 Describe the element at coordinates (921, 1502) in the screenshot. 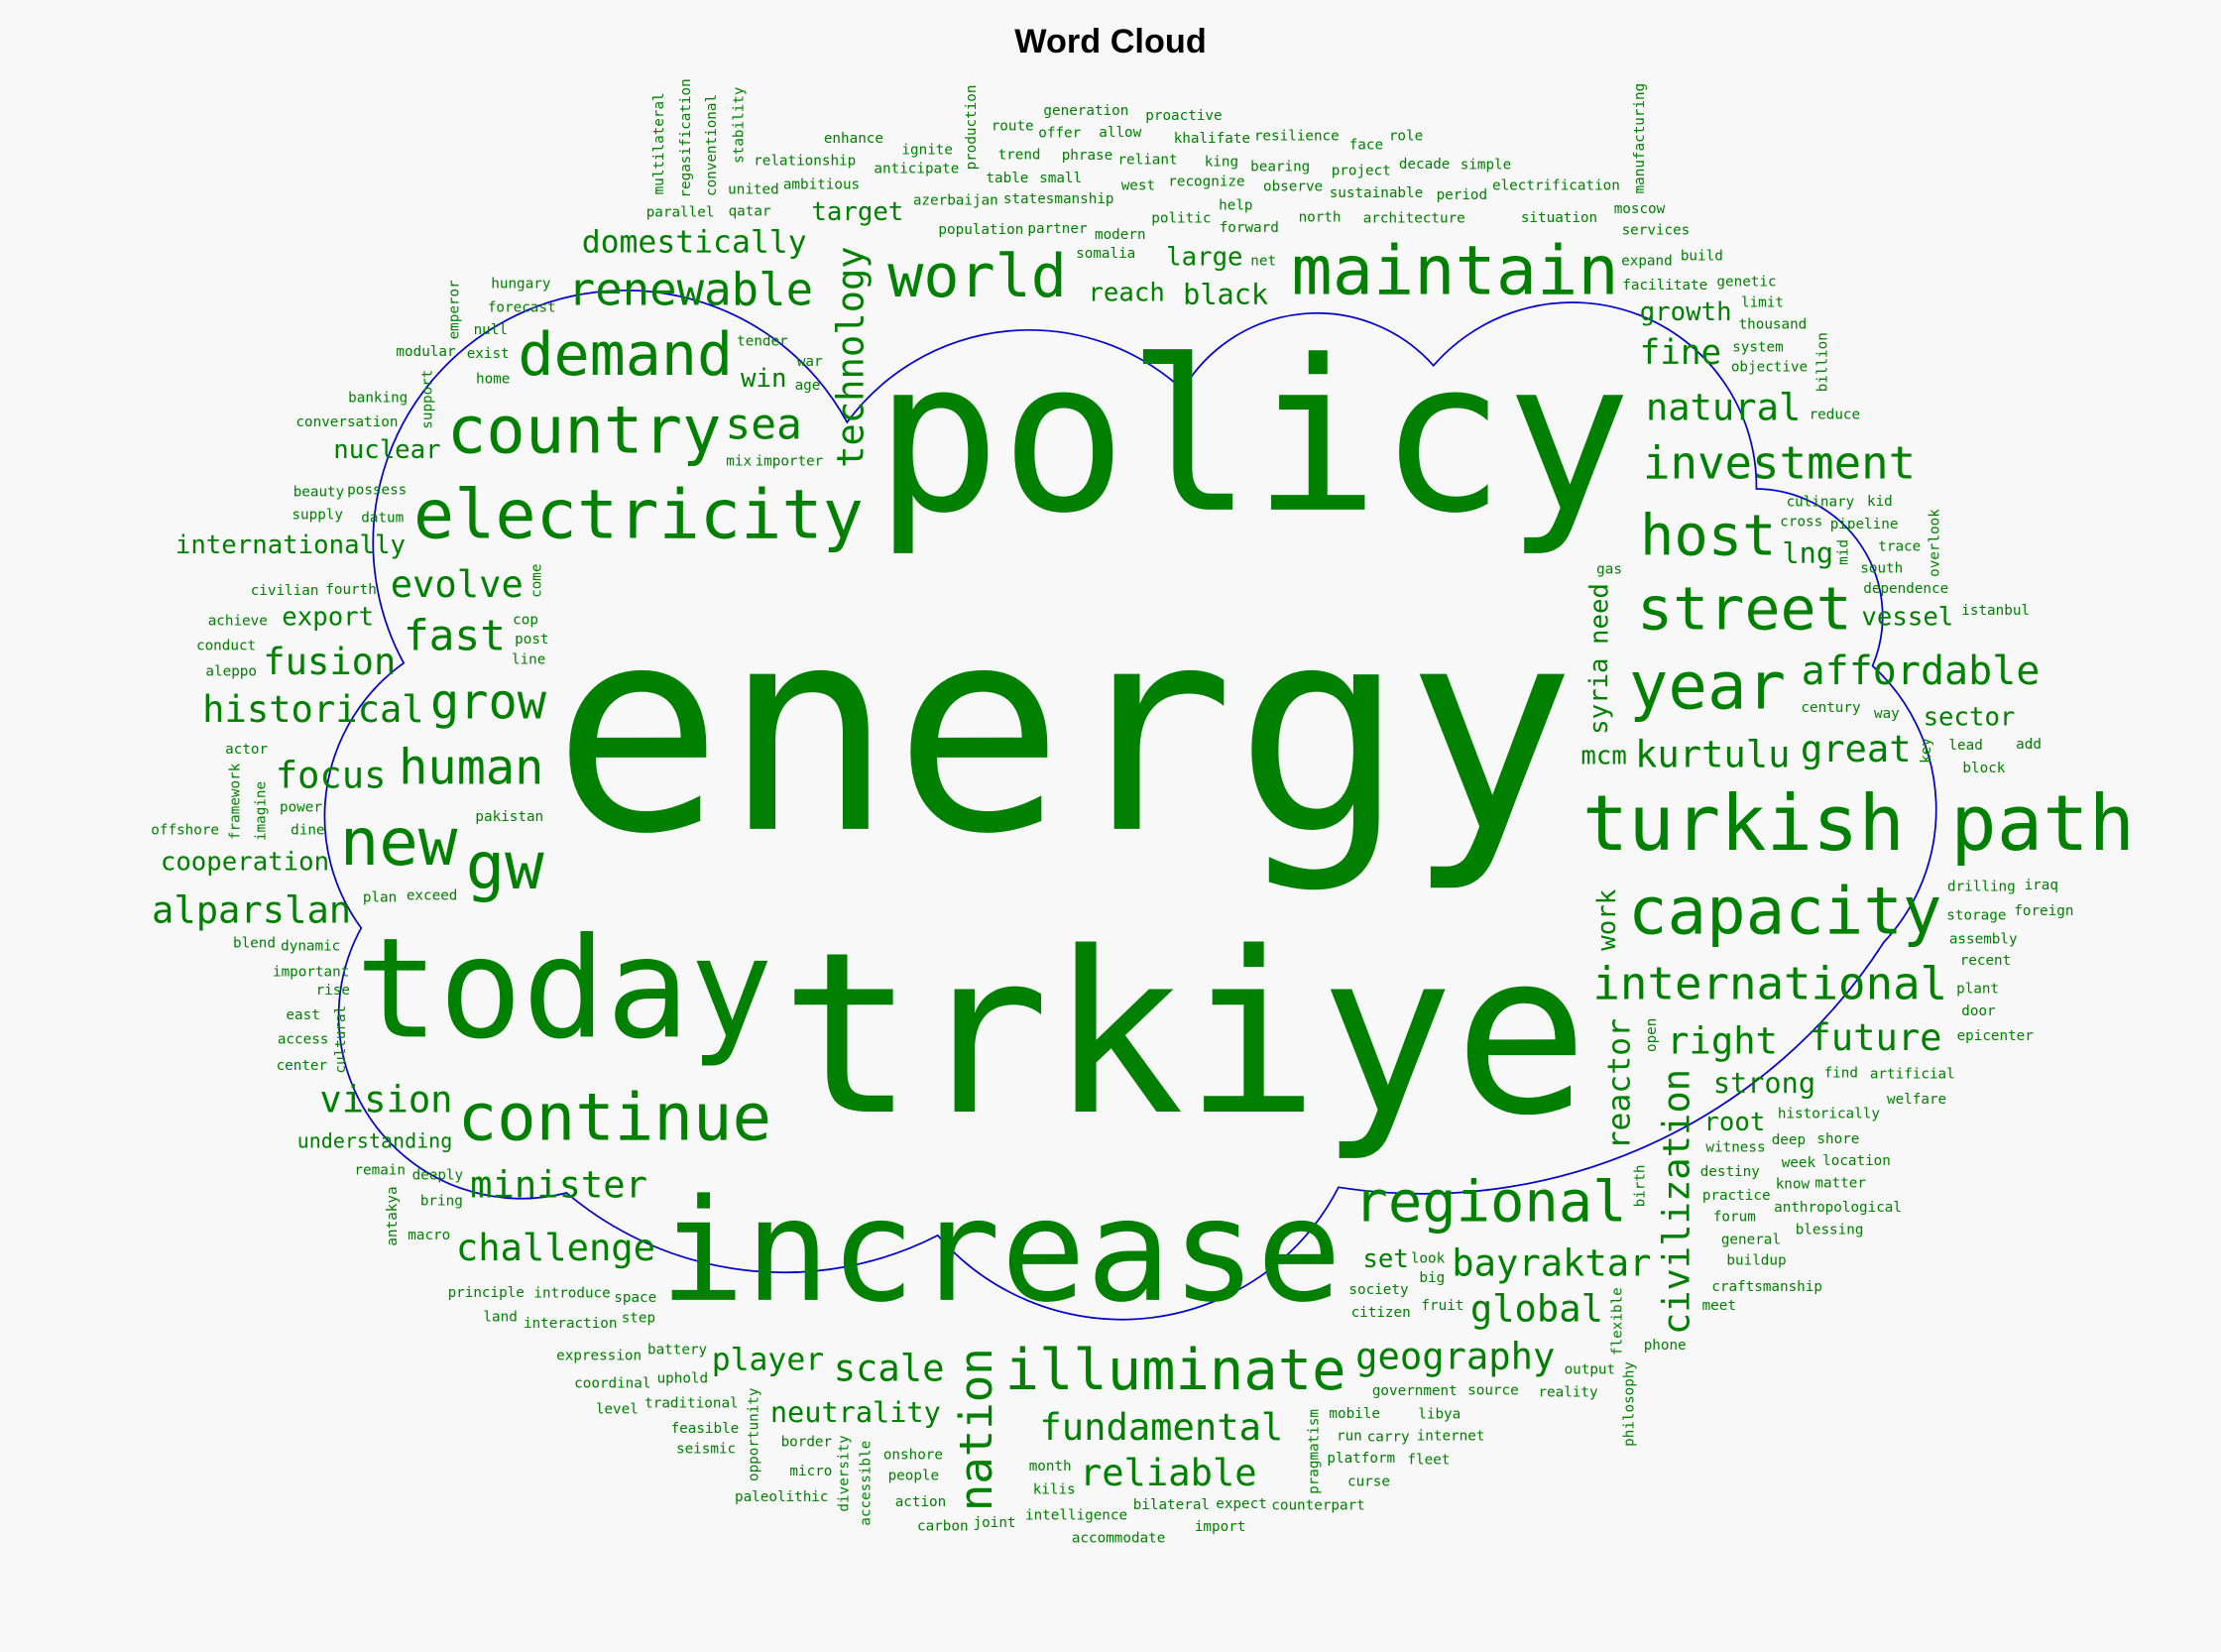

I see `word: action` at that location.